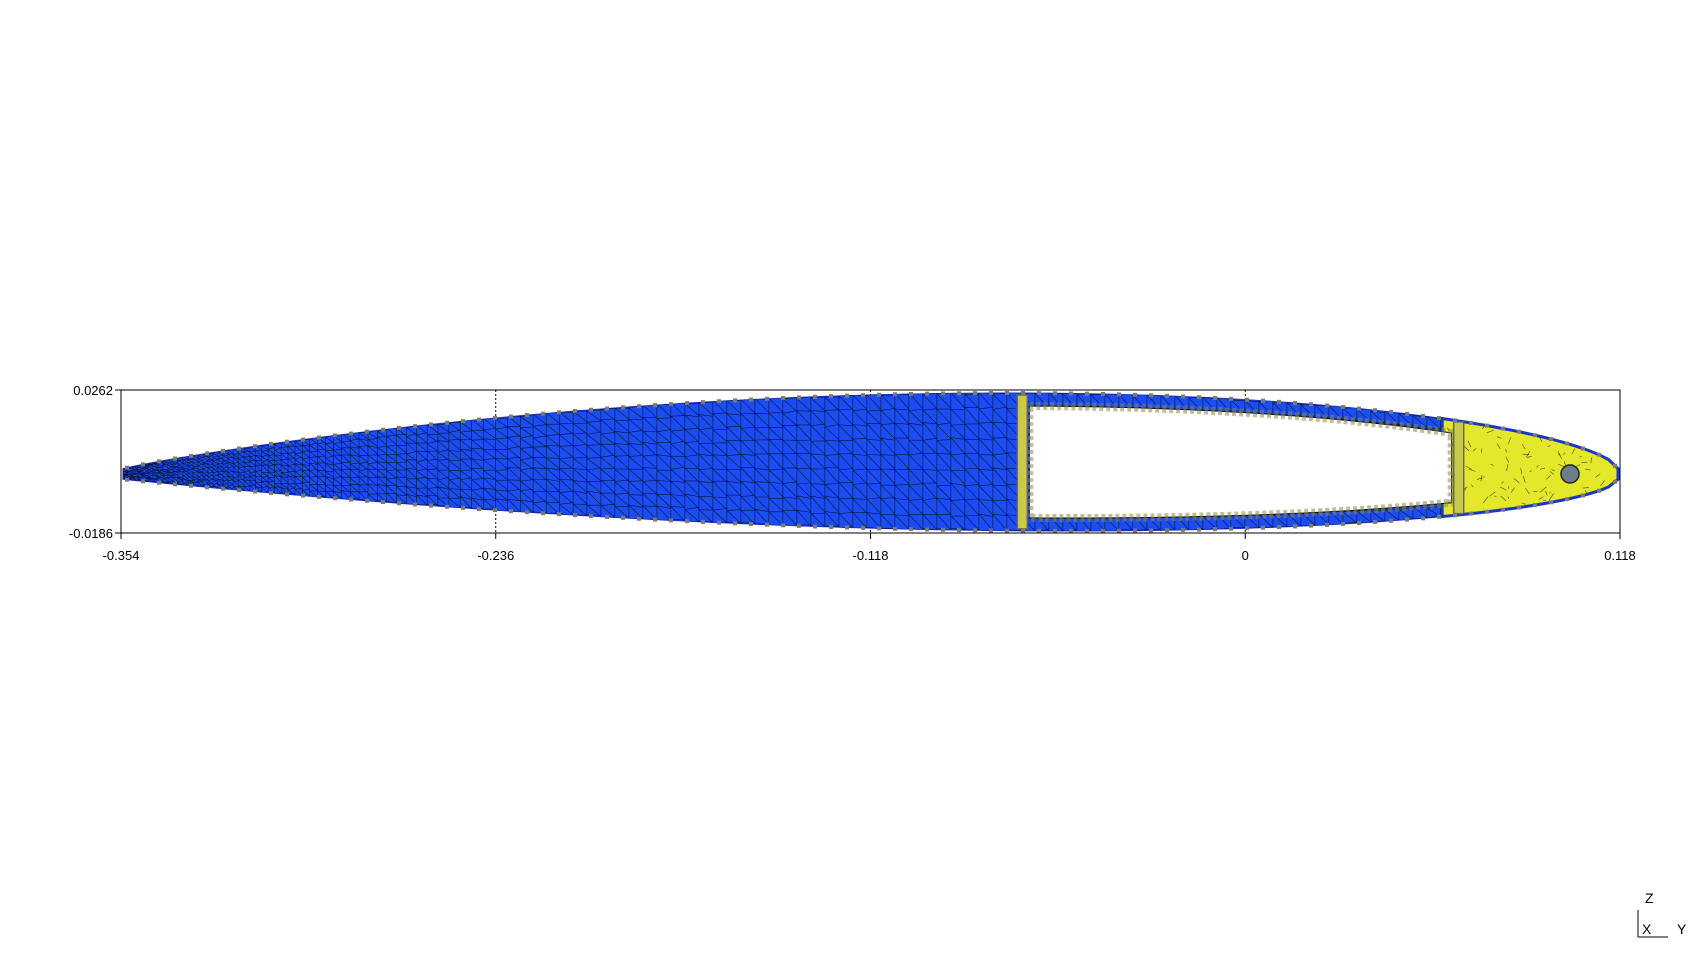 The height and width of the screenshot is (973, 1700). I want to click on y-tick-label: -0.0186, so click(91, 533).